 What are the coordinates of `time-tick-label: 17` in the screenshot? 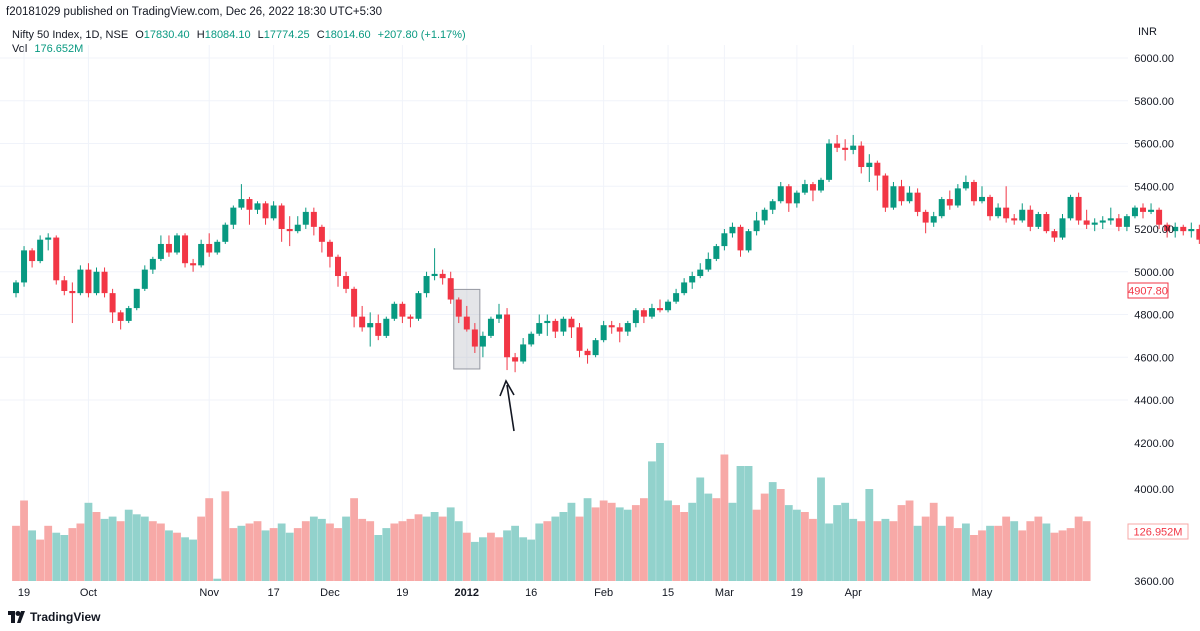 It's located at (273, 593).